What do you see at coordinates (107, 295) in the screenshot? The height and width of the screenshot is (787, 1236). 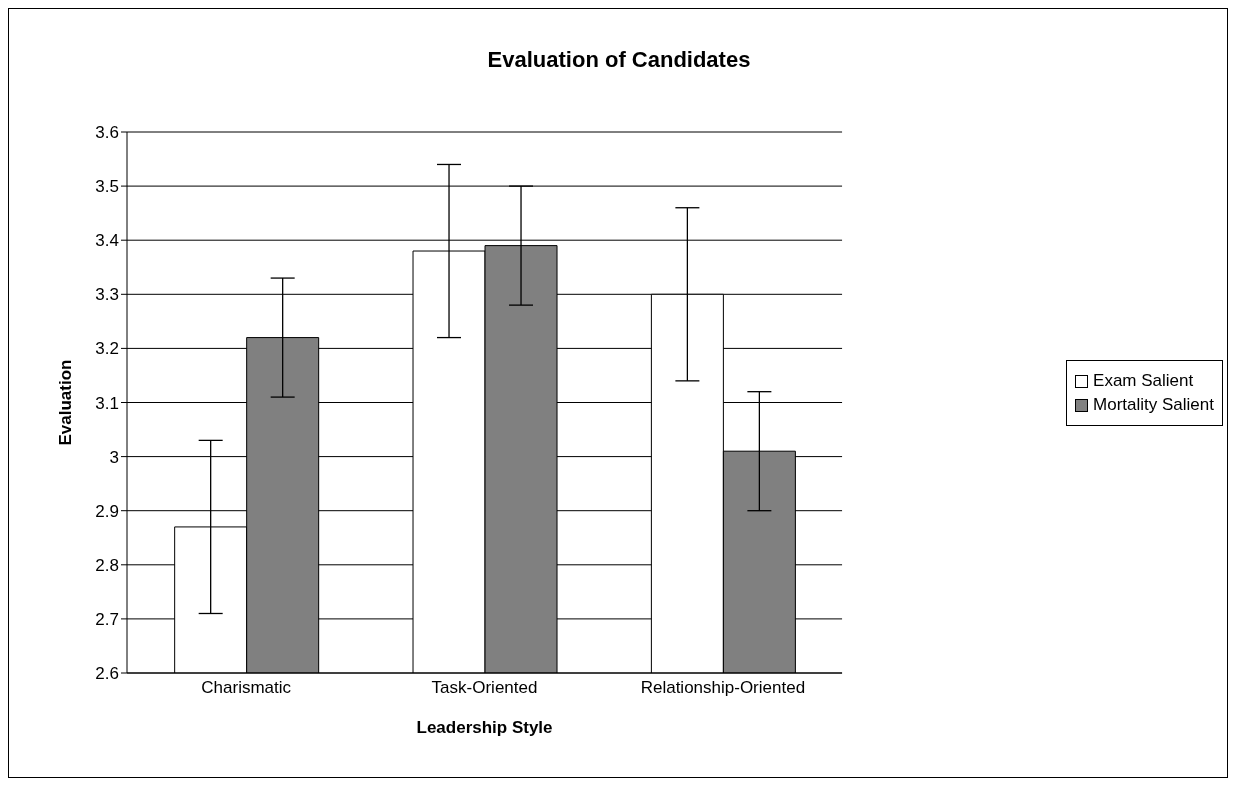 I see `y-tick-label: 3.3` at bounding box center [107, 295].